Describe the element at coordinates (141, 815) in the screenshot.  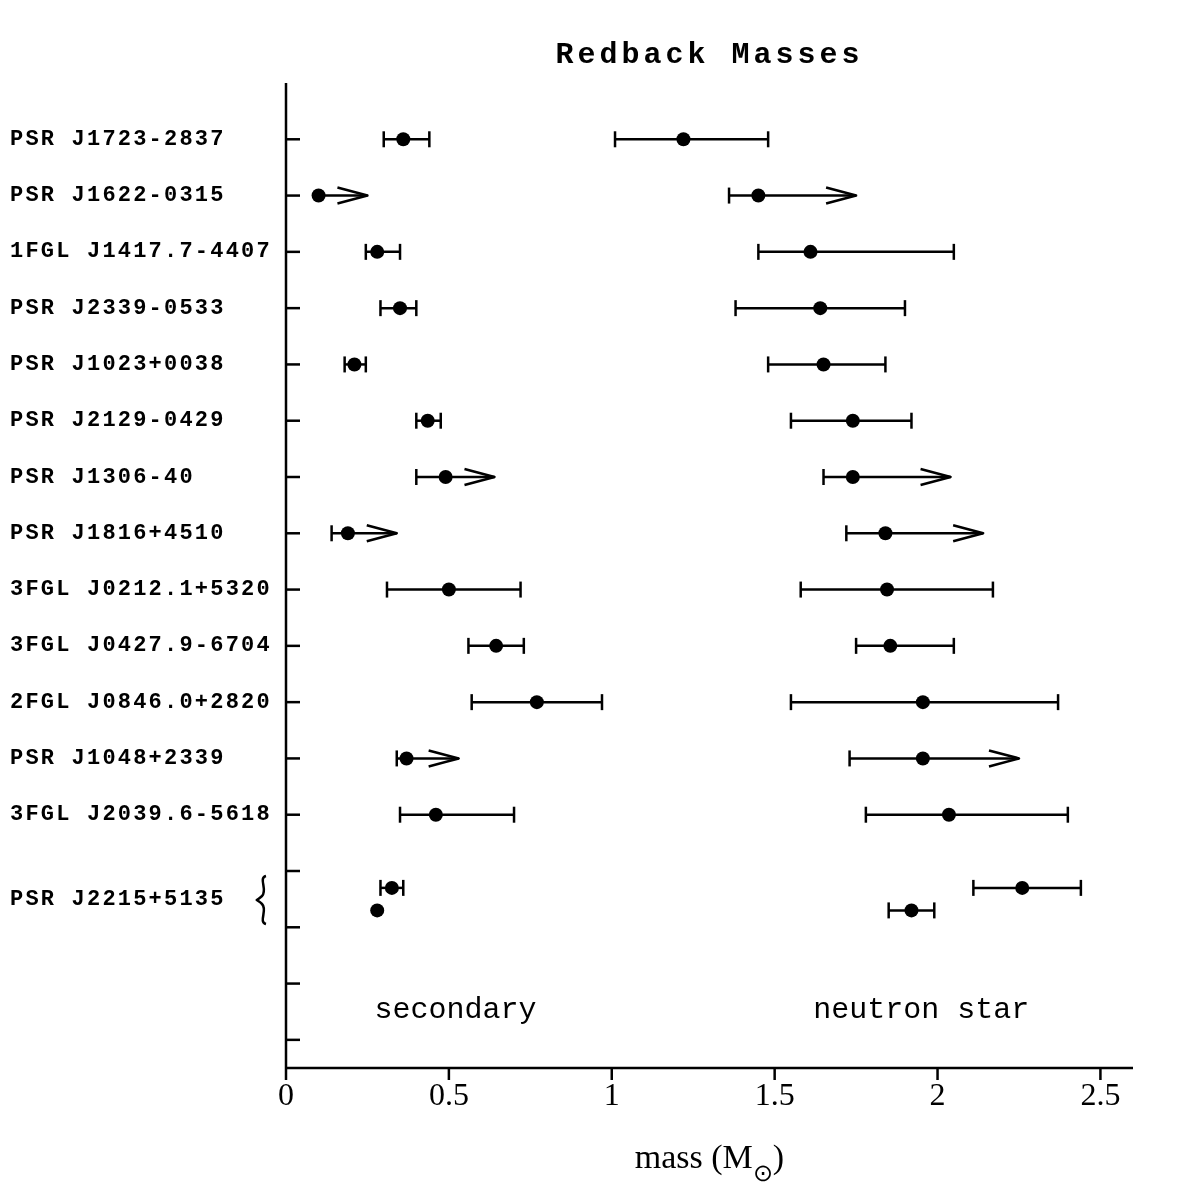
I see `y-tick-label: 3FGL J2039.6-5618` at that location.